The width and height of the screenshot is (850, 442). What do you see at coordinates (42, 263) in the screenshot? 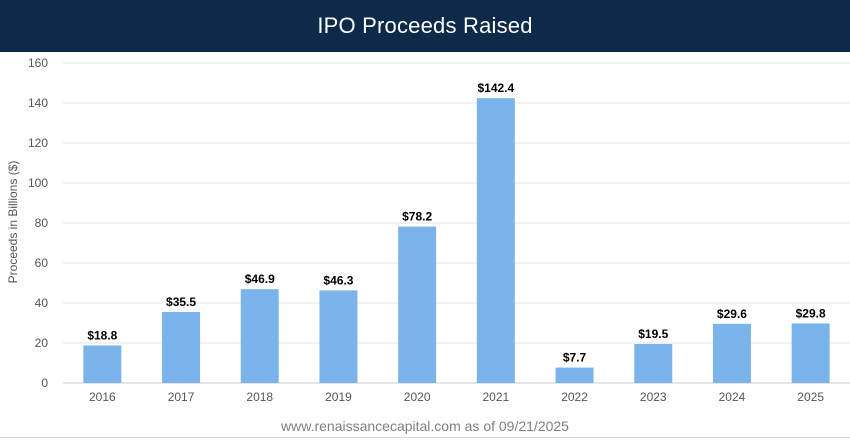
I see `y-tick-label: 60` at bounding box center [42, 263].